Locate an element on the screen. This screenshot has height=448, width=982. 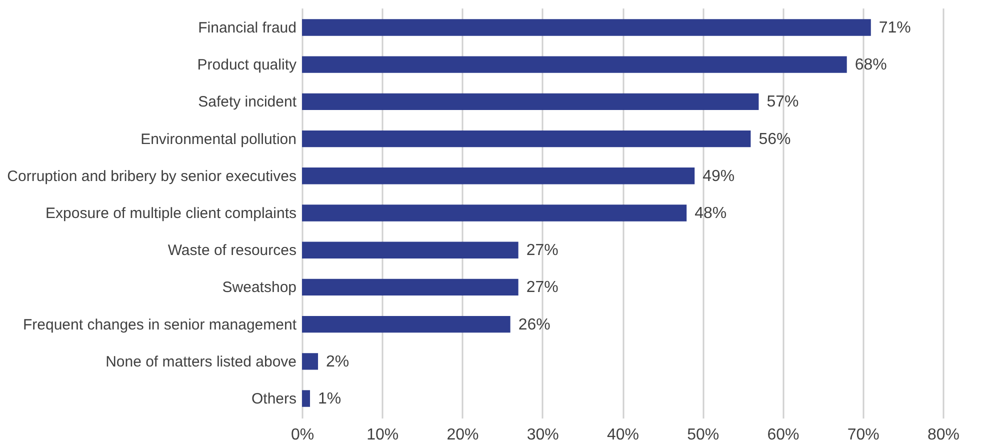
x-tick-label: 40% is located at coordinates (623, 435).